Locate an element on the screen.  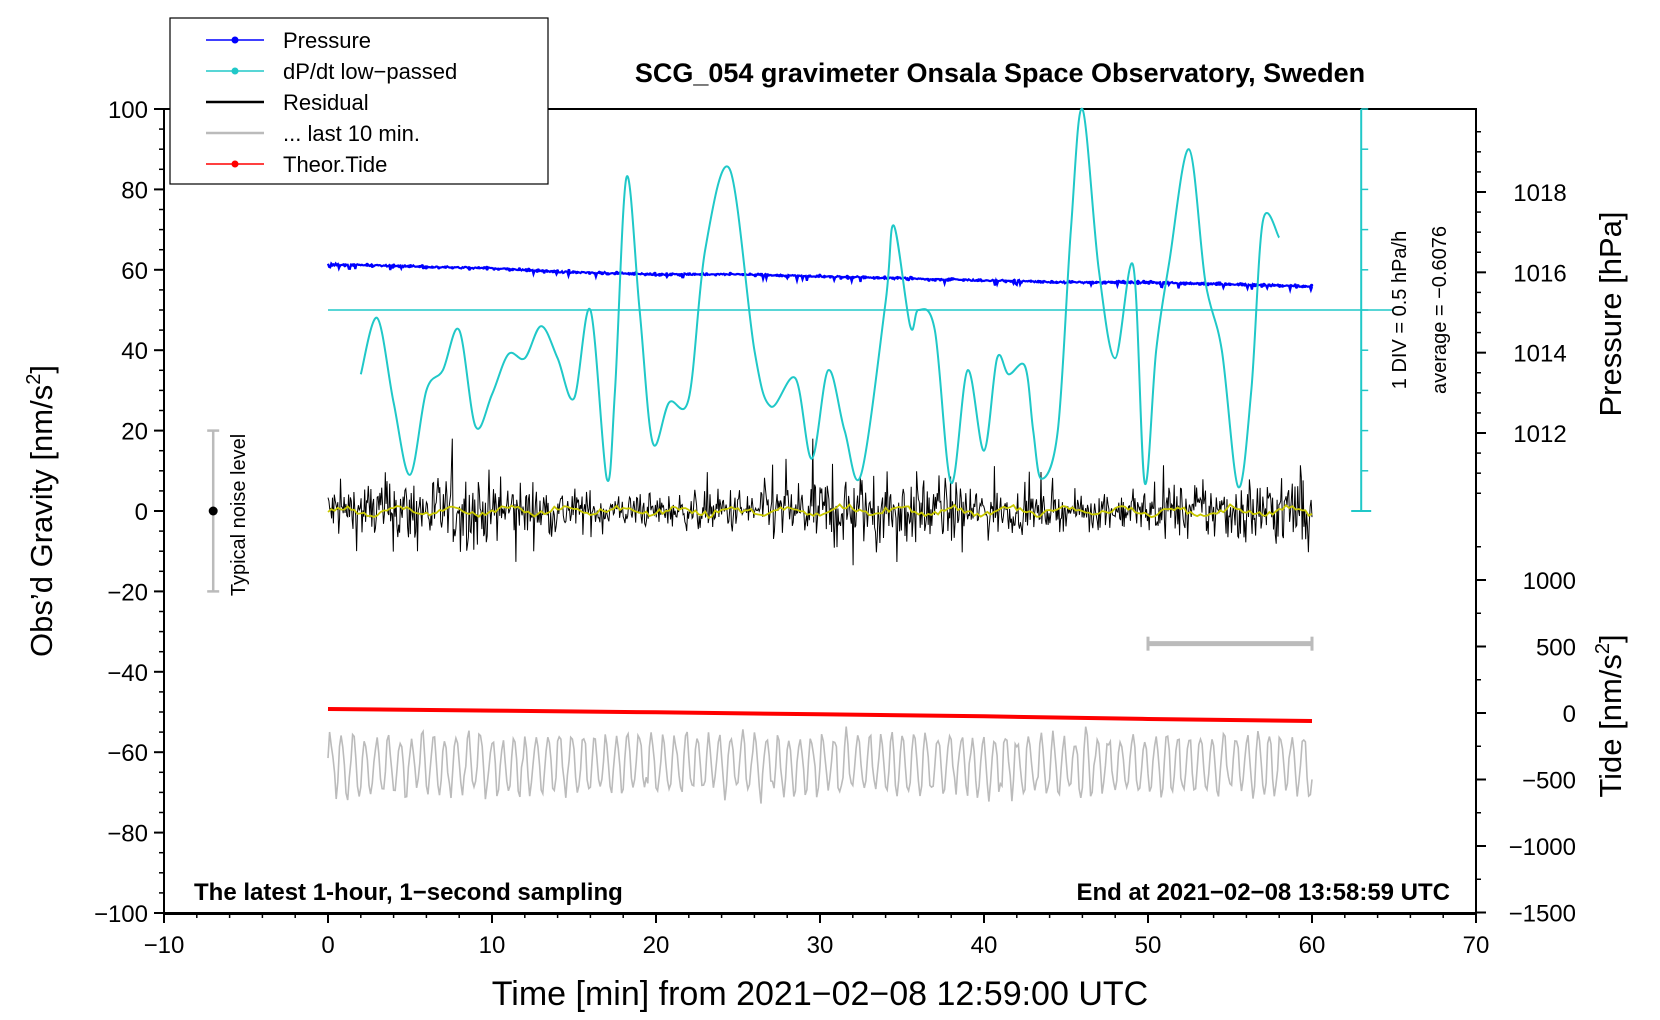
dpdt-scale-label: 1 DIV = 0.5 hPa/h is located at coordinates (1400, 310).